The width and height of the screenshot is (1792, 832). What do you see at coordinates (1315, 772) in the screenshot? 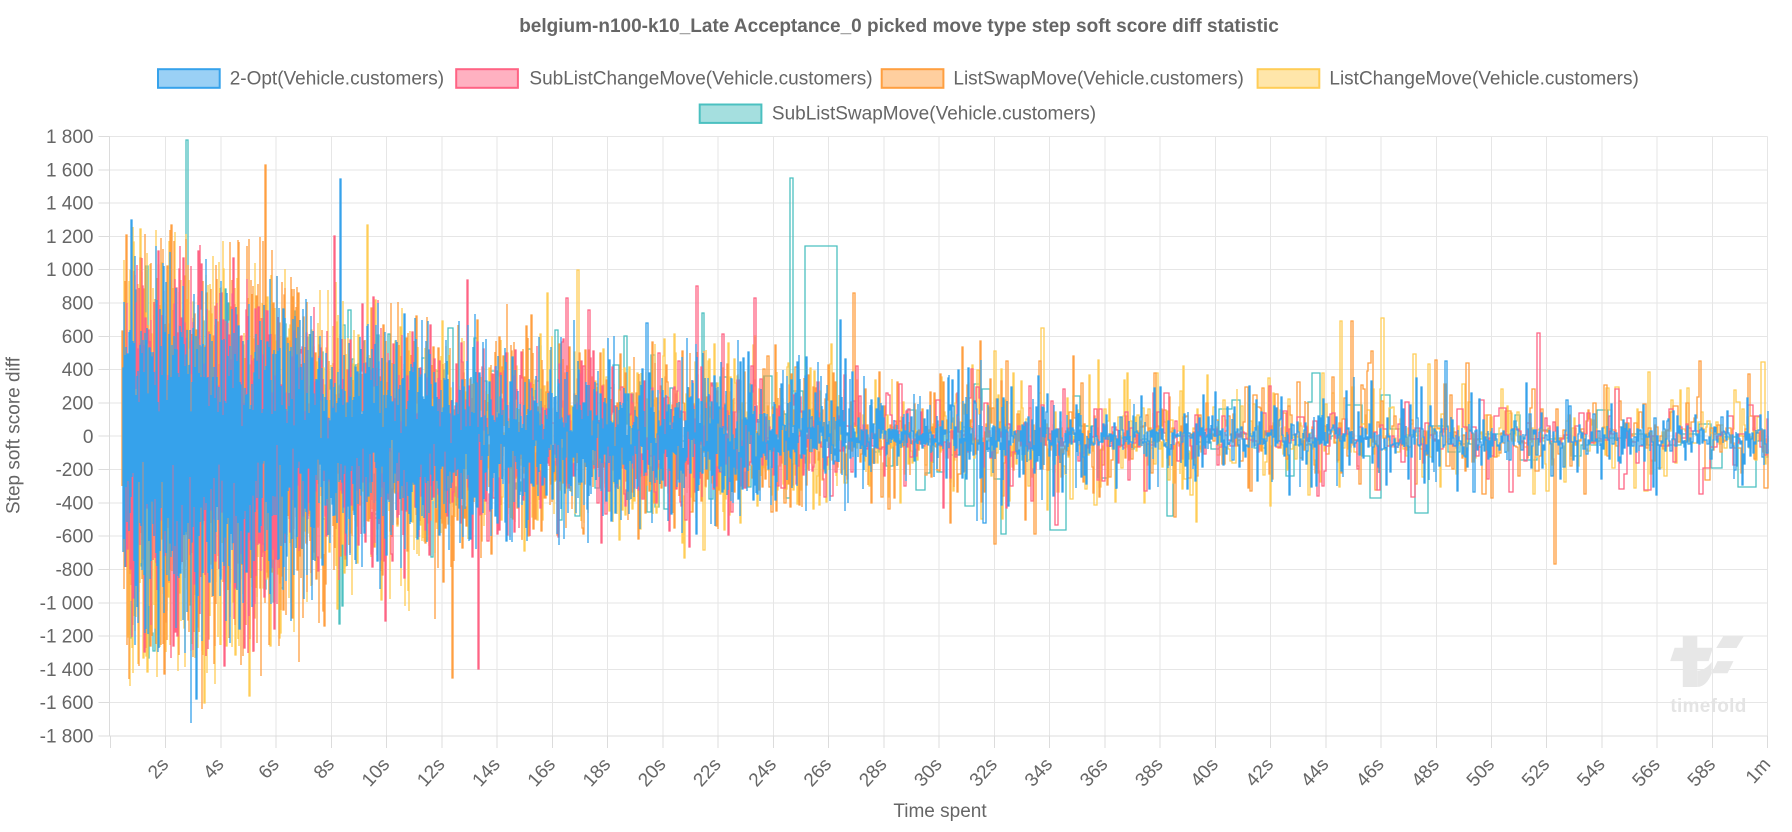
I see `svg-text: 44s` at bounding box center [1315, 772].